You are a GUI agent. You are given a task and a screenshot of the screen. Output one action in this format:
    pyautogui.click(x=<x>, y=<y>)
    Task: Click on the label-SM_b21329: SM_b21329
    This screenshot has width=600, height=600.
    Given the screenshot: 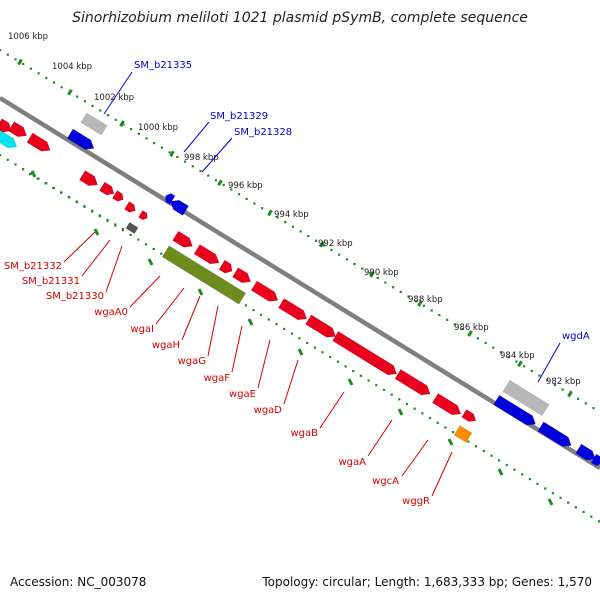 What is the action you would take?
    pyautogui.click(x=239, y=116)
    